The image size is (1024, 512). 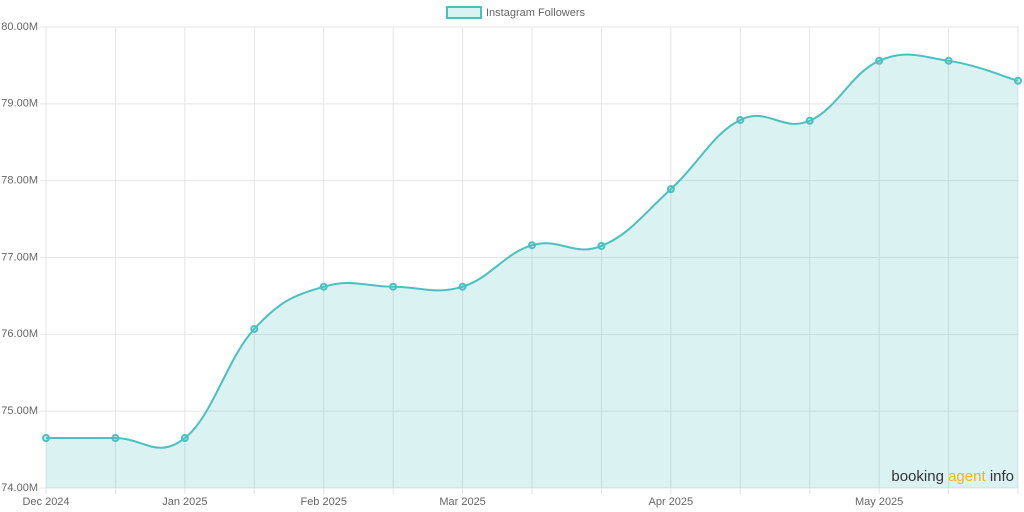 I want to click on y-tick-label: 77.00M, so click(x=19, y=257).